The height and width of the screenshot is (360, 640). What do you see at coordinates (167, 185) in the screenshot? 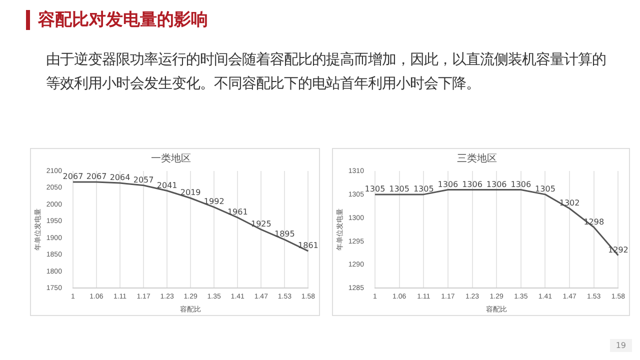
I see `data-label: 2041` at bounding box center [167, 185].